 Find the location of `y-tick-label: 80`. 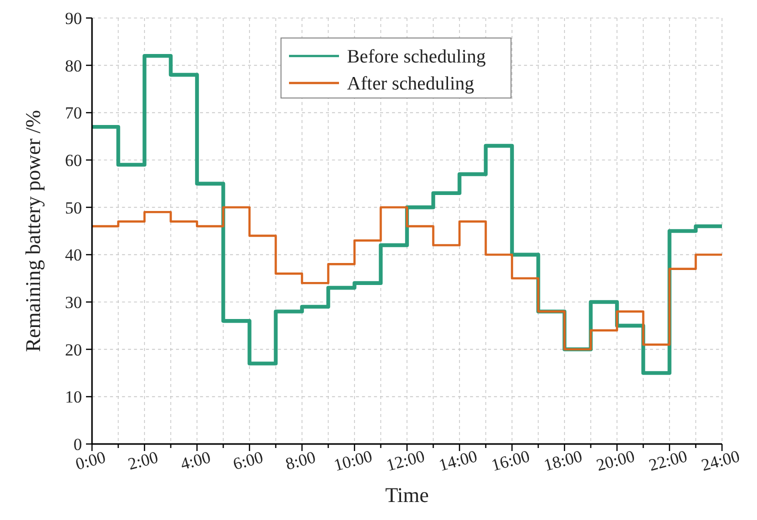

y-tick-label: 80 is located at coordinates (73, 66).